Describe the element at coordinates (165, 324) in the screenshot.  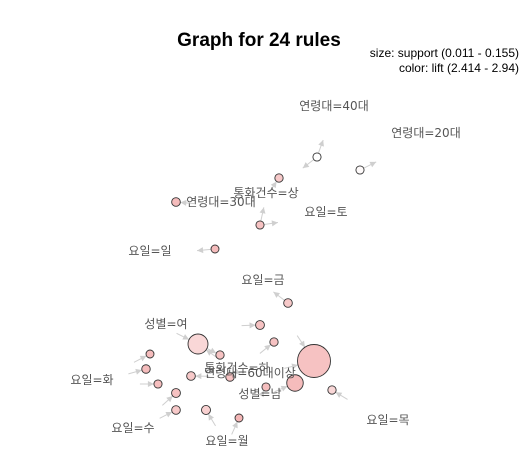
I see `item-label-female: 성별=여` at that location.